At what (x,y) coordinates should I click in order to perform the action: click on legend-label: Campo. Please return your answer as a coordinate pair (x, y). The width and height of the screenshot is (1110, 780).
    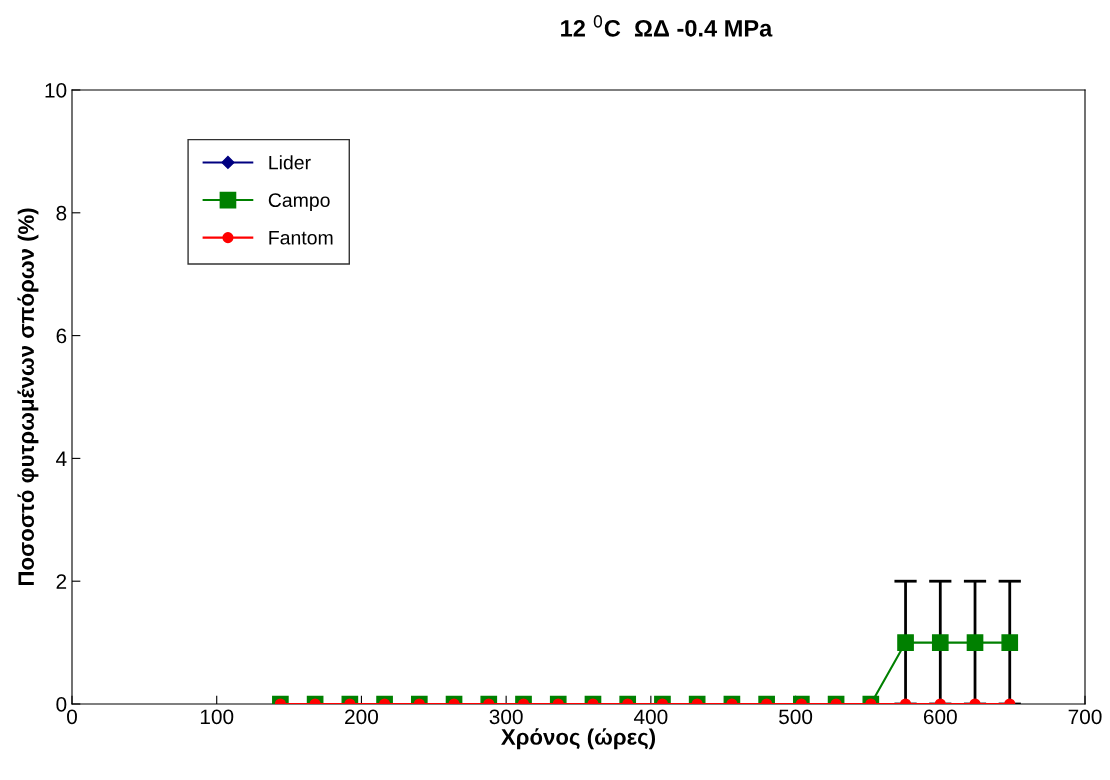
    Looking at the image, I should click on (299, 202).